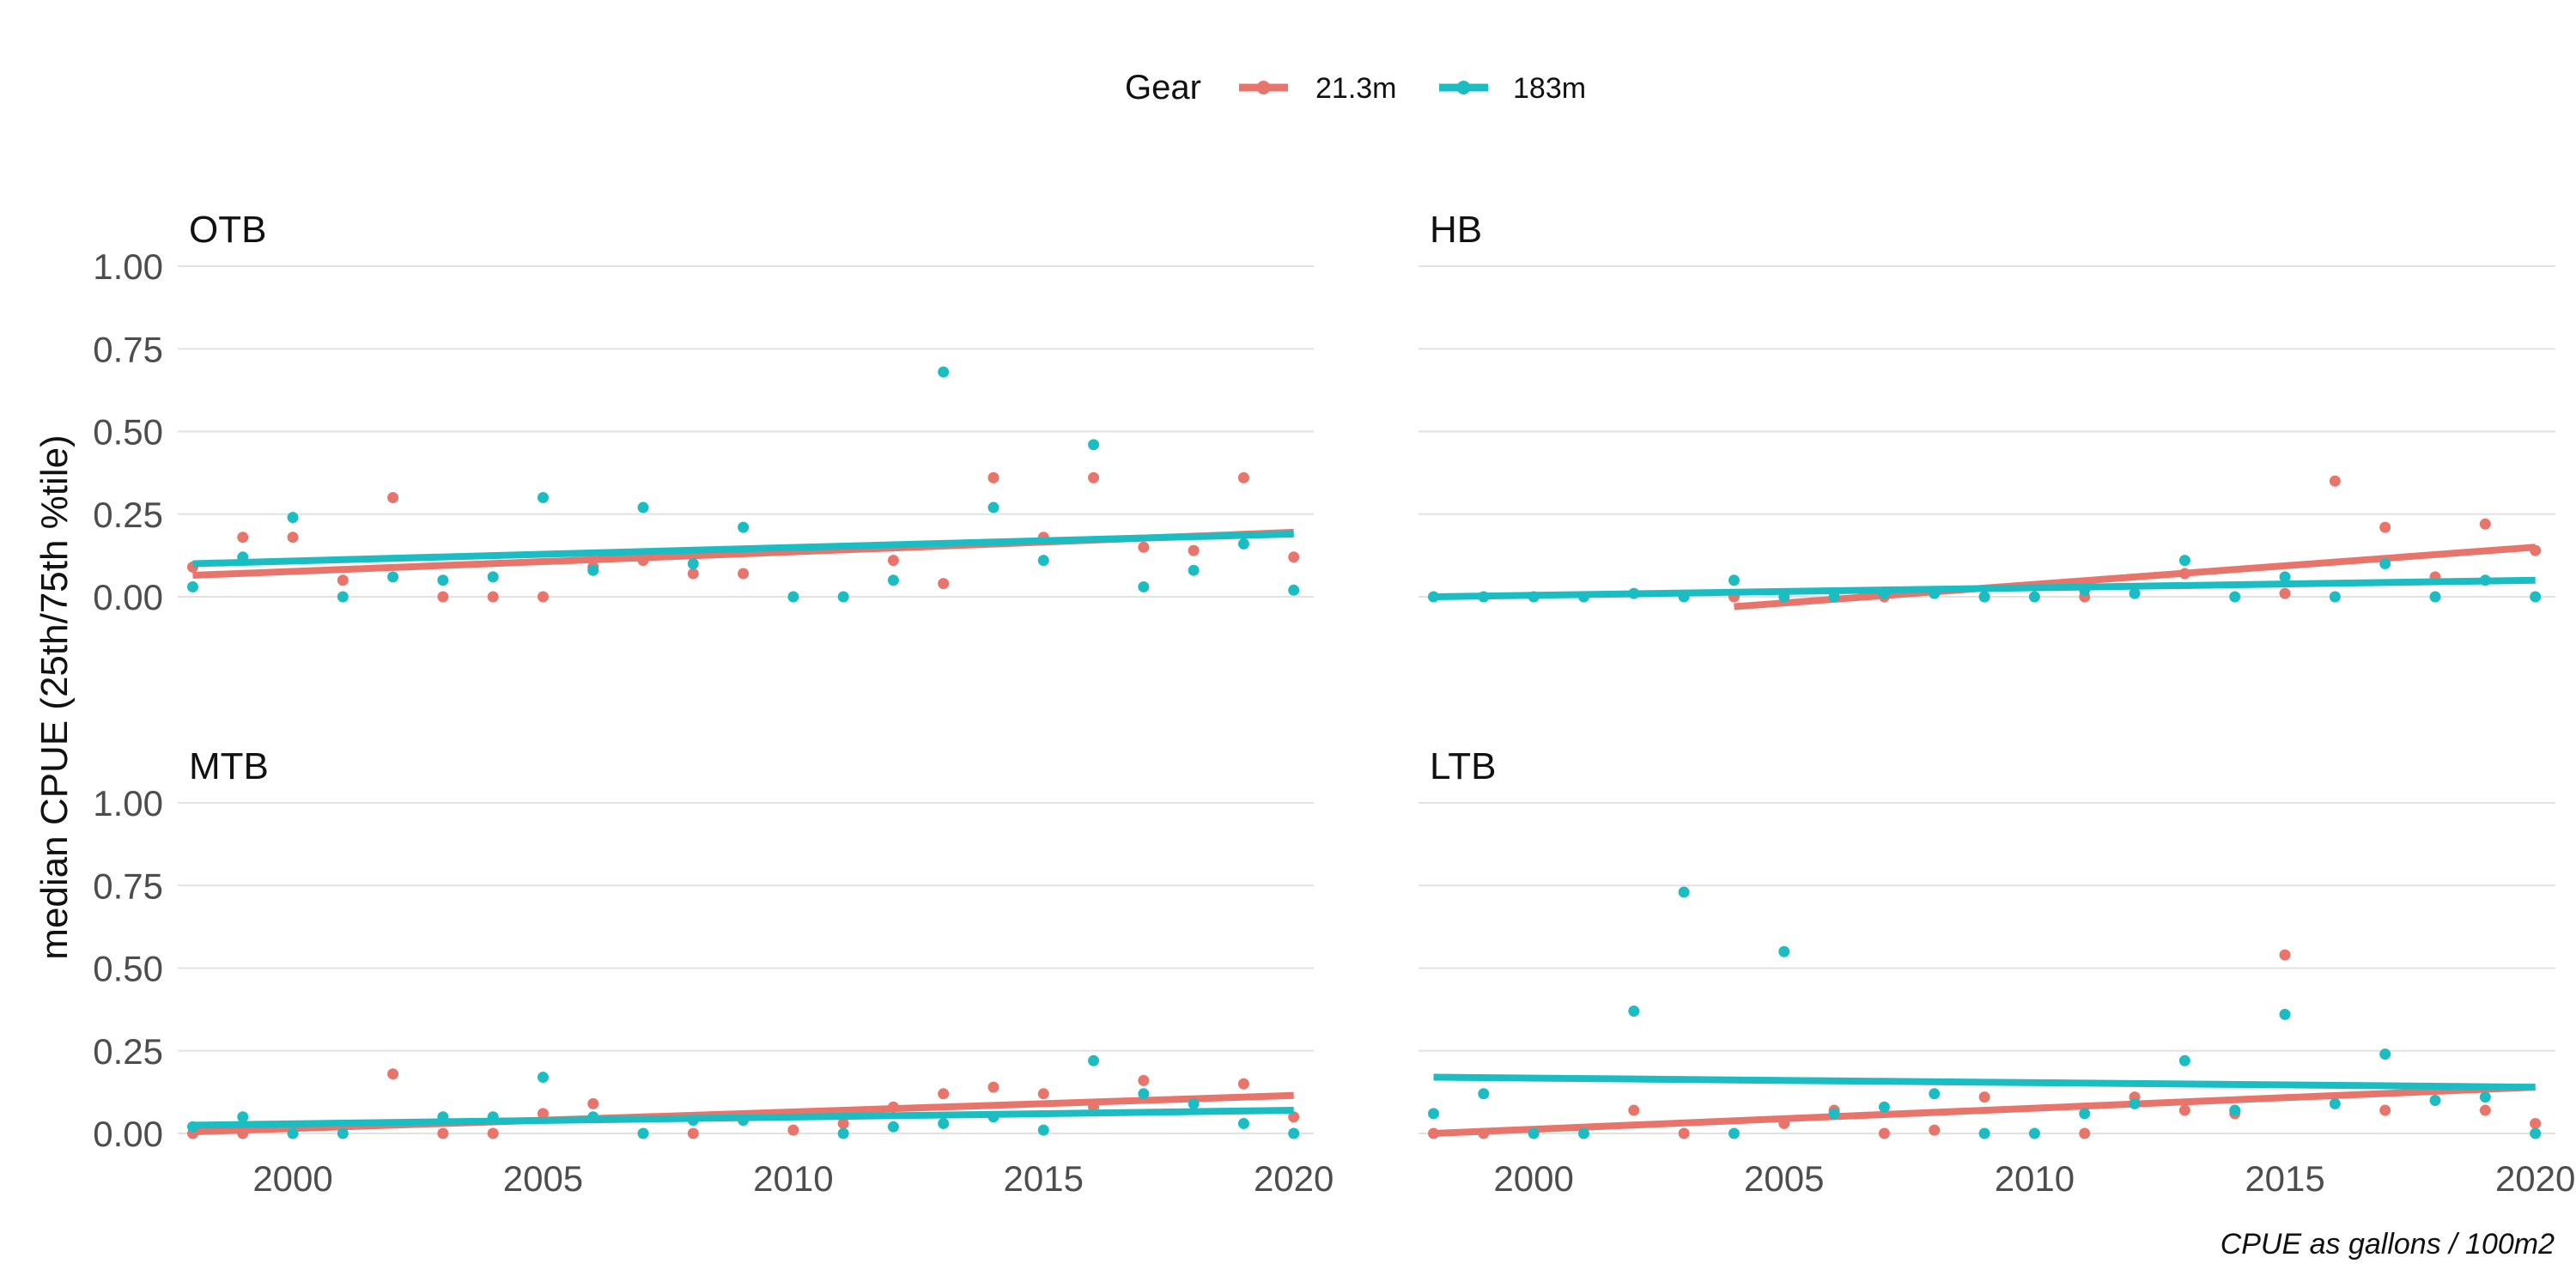  I want to click on y-tick-label: 0.50, so click(128, 969).